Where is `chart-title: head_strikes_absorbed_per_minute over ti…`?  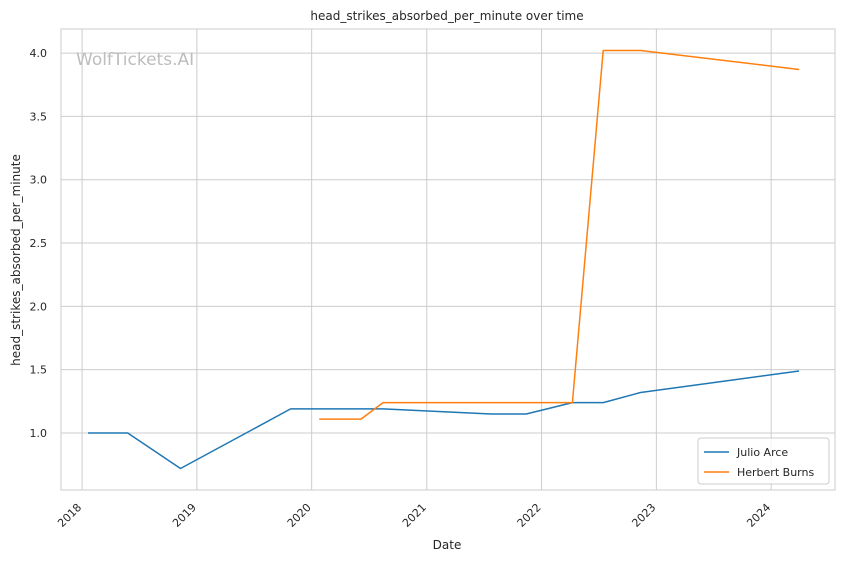
chart-title: head_strikes_absorbed_per_minute over ti… is located at coordinates (446, 16).